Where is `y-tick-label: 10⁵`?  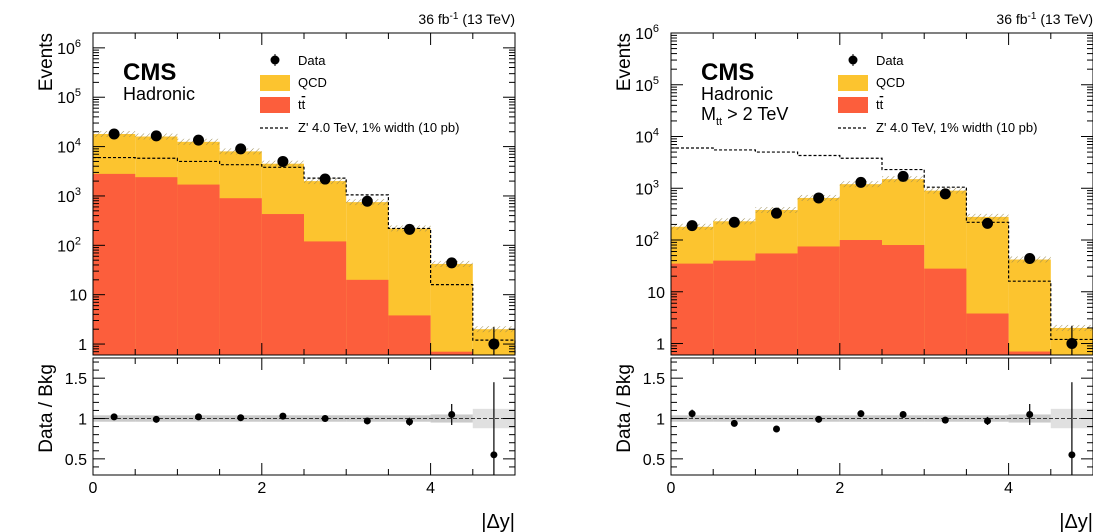 y-tick-label: 10⁵ is located at coordinates (69, 97).